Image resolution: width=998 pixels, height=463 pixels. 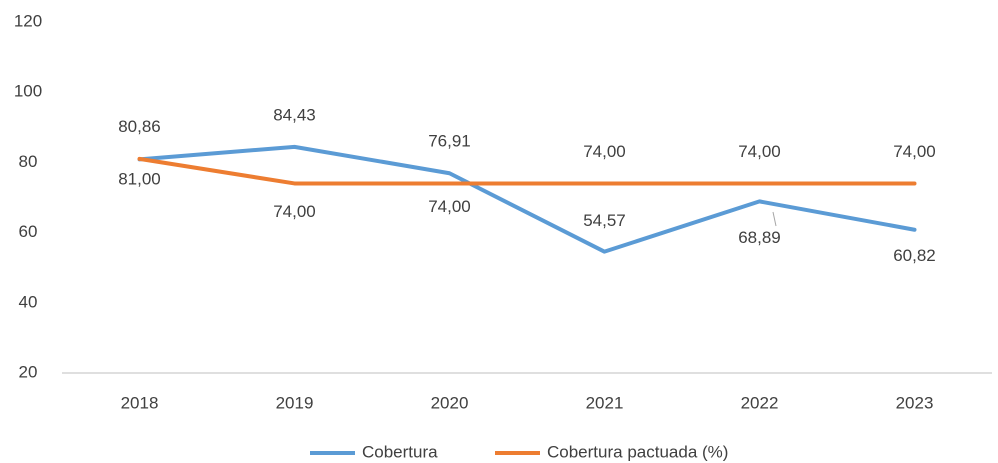 I want to click on y-tick-label: 60, so click(x=28, y=231).